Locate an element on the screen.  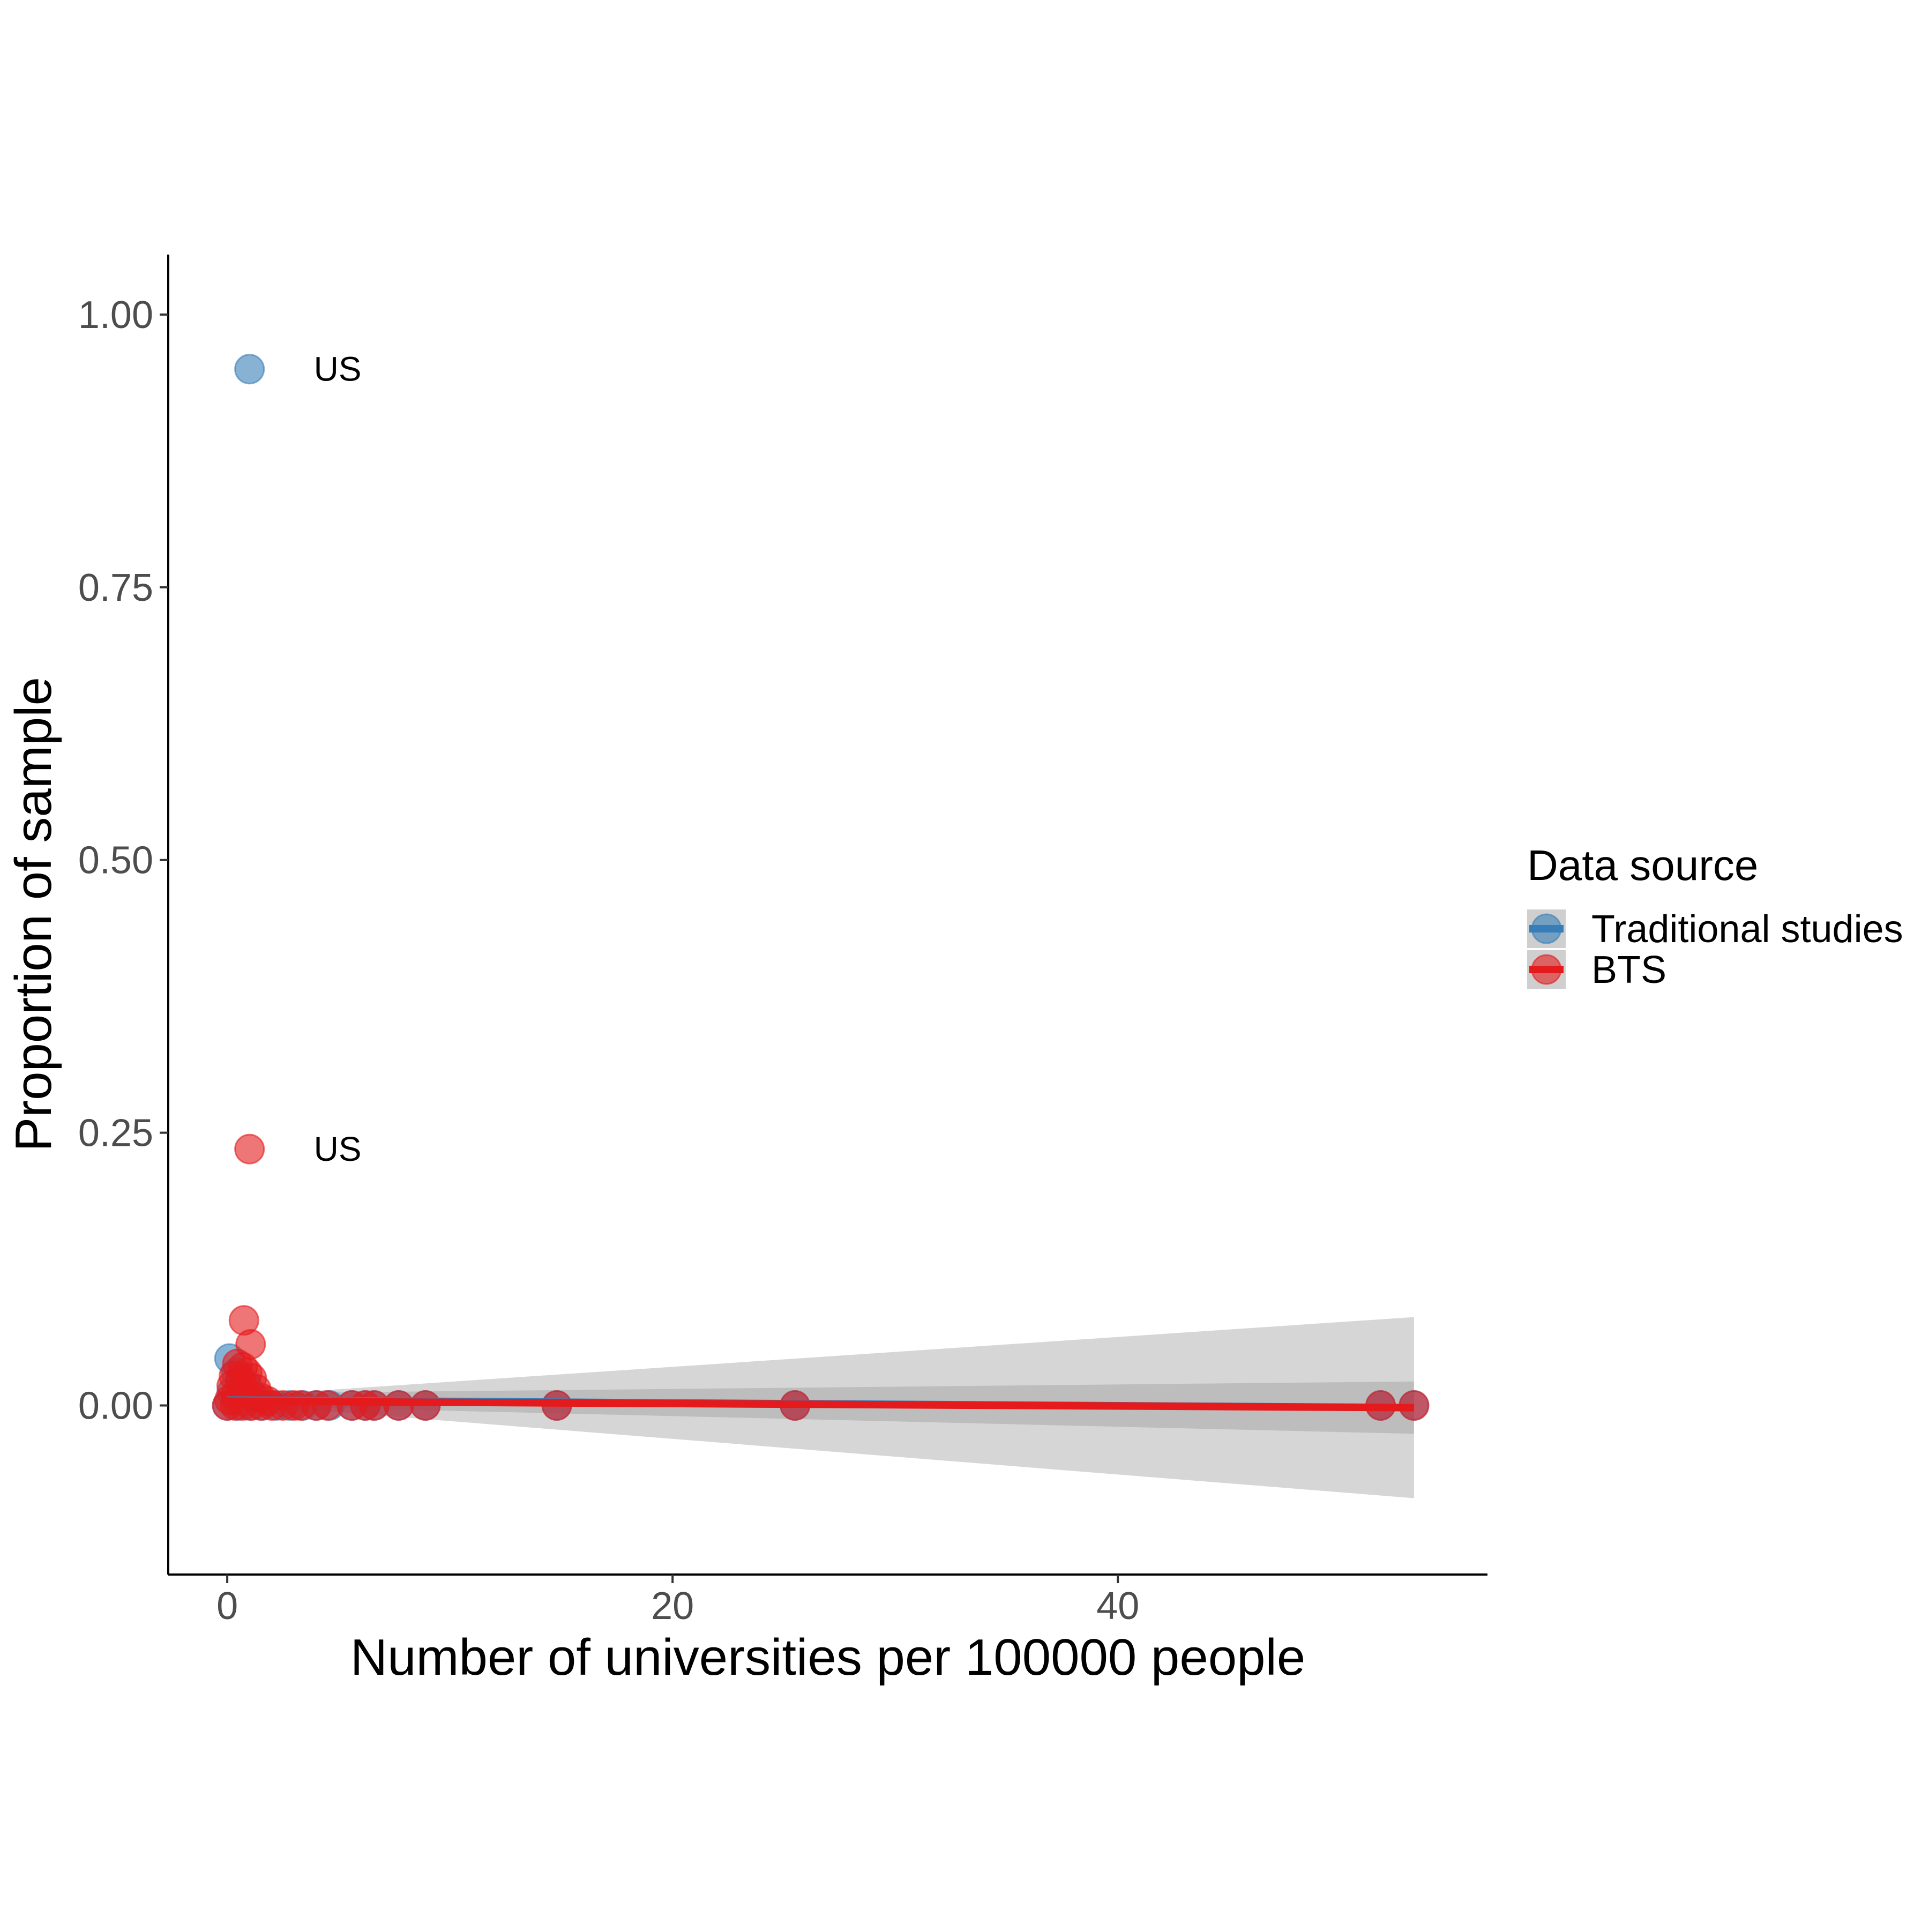
point-annotations: US US is located at coordinates (338, 759).